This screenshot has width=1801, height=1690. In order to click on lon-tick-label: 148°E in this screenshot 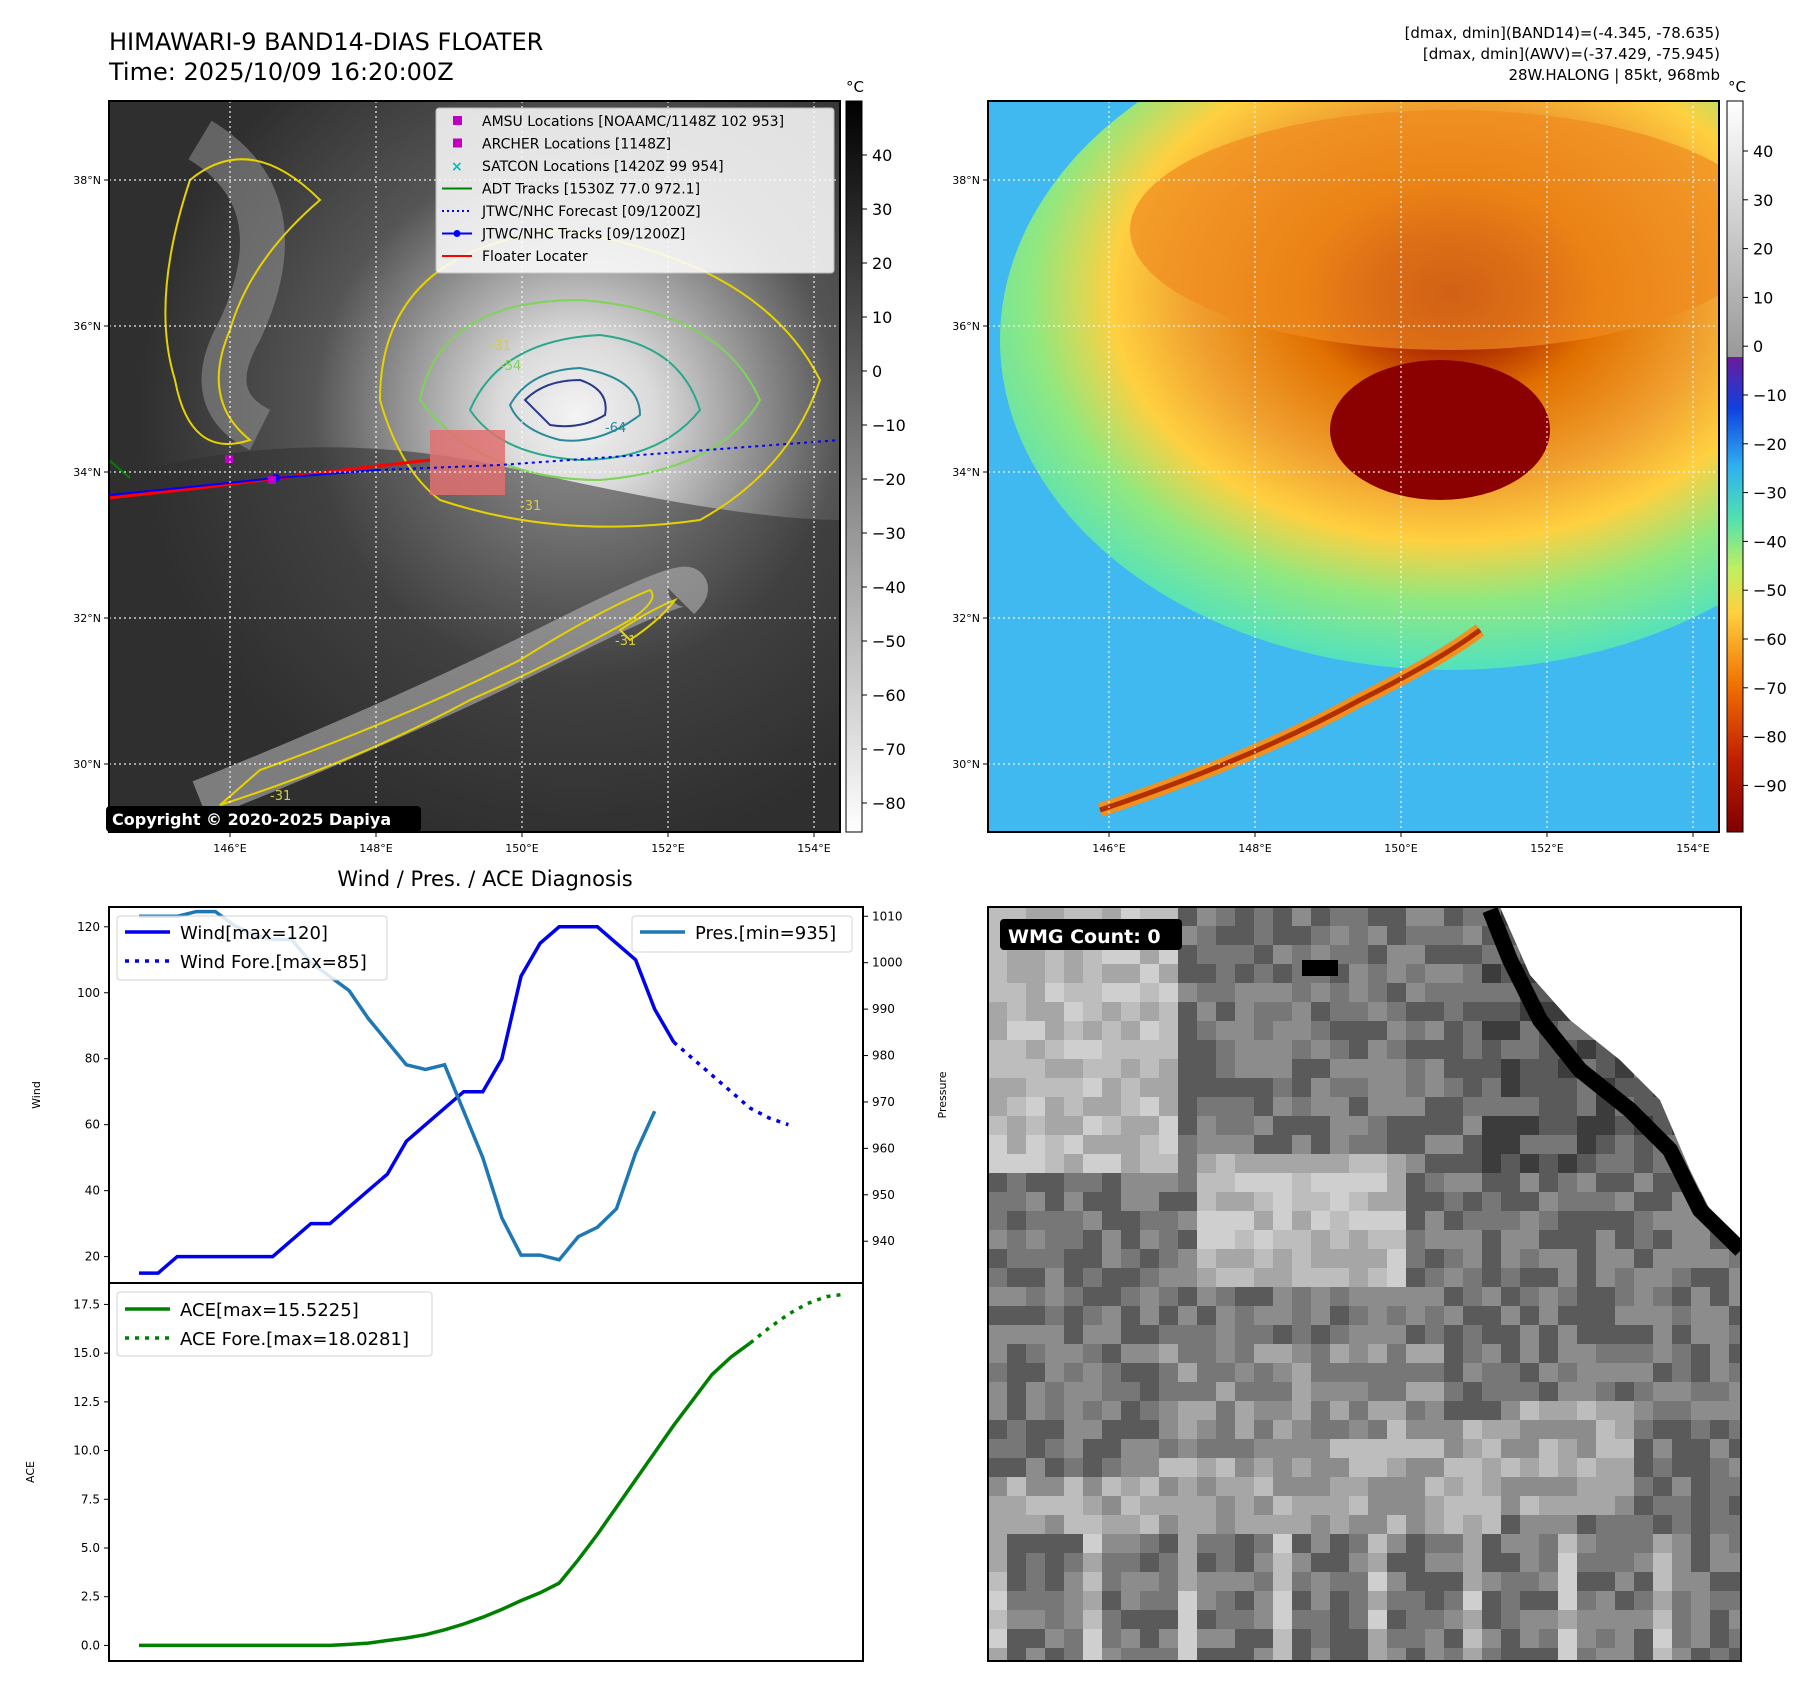, I will do `click(375, 848)`.